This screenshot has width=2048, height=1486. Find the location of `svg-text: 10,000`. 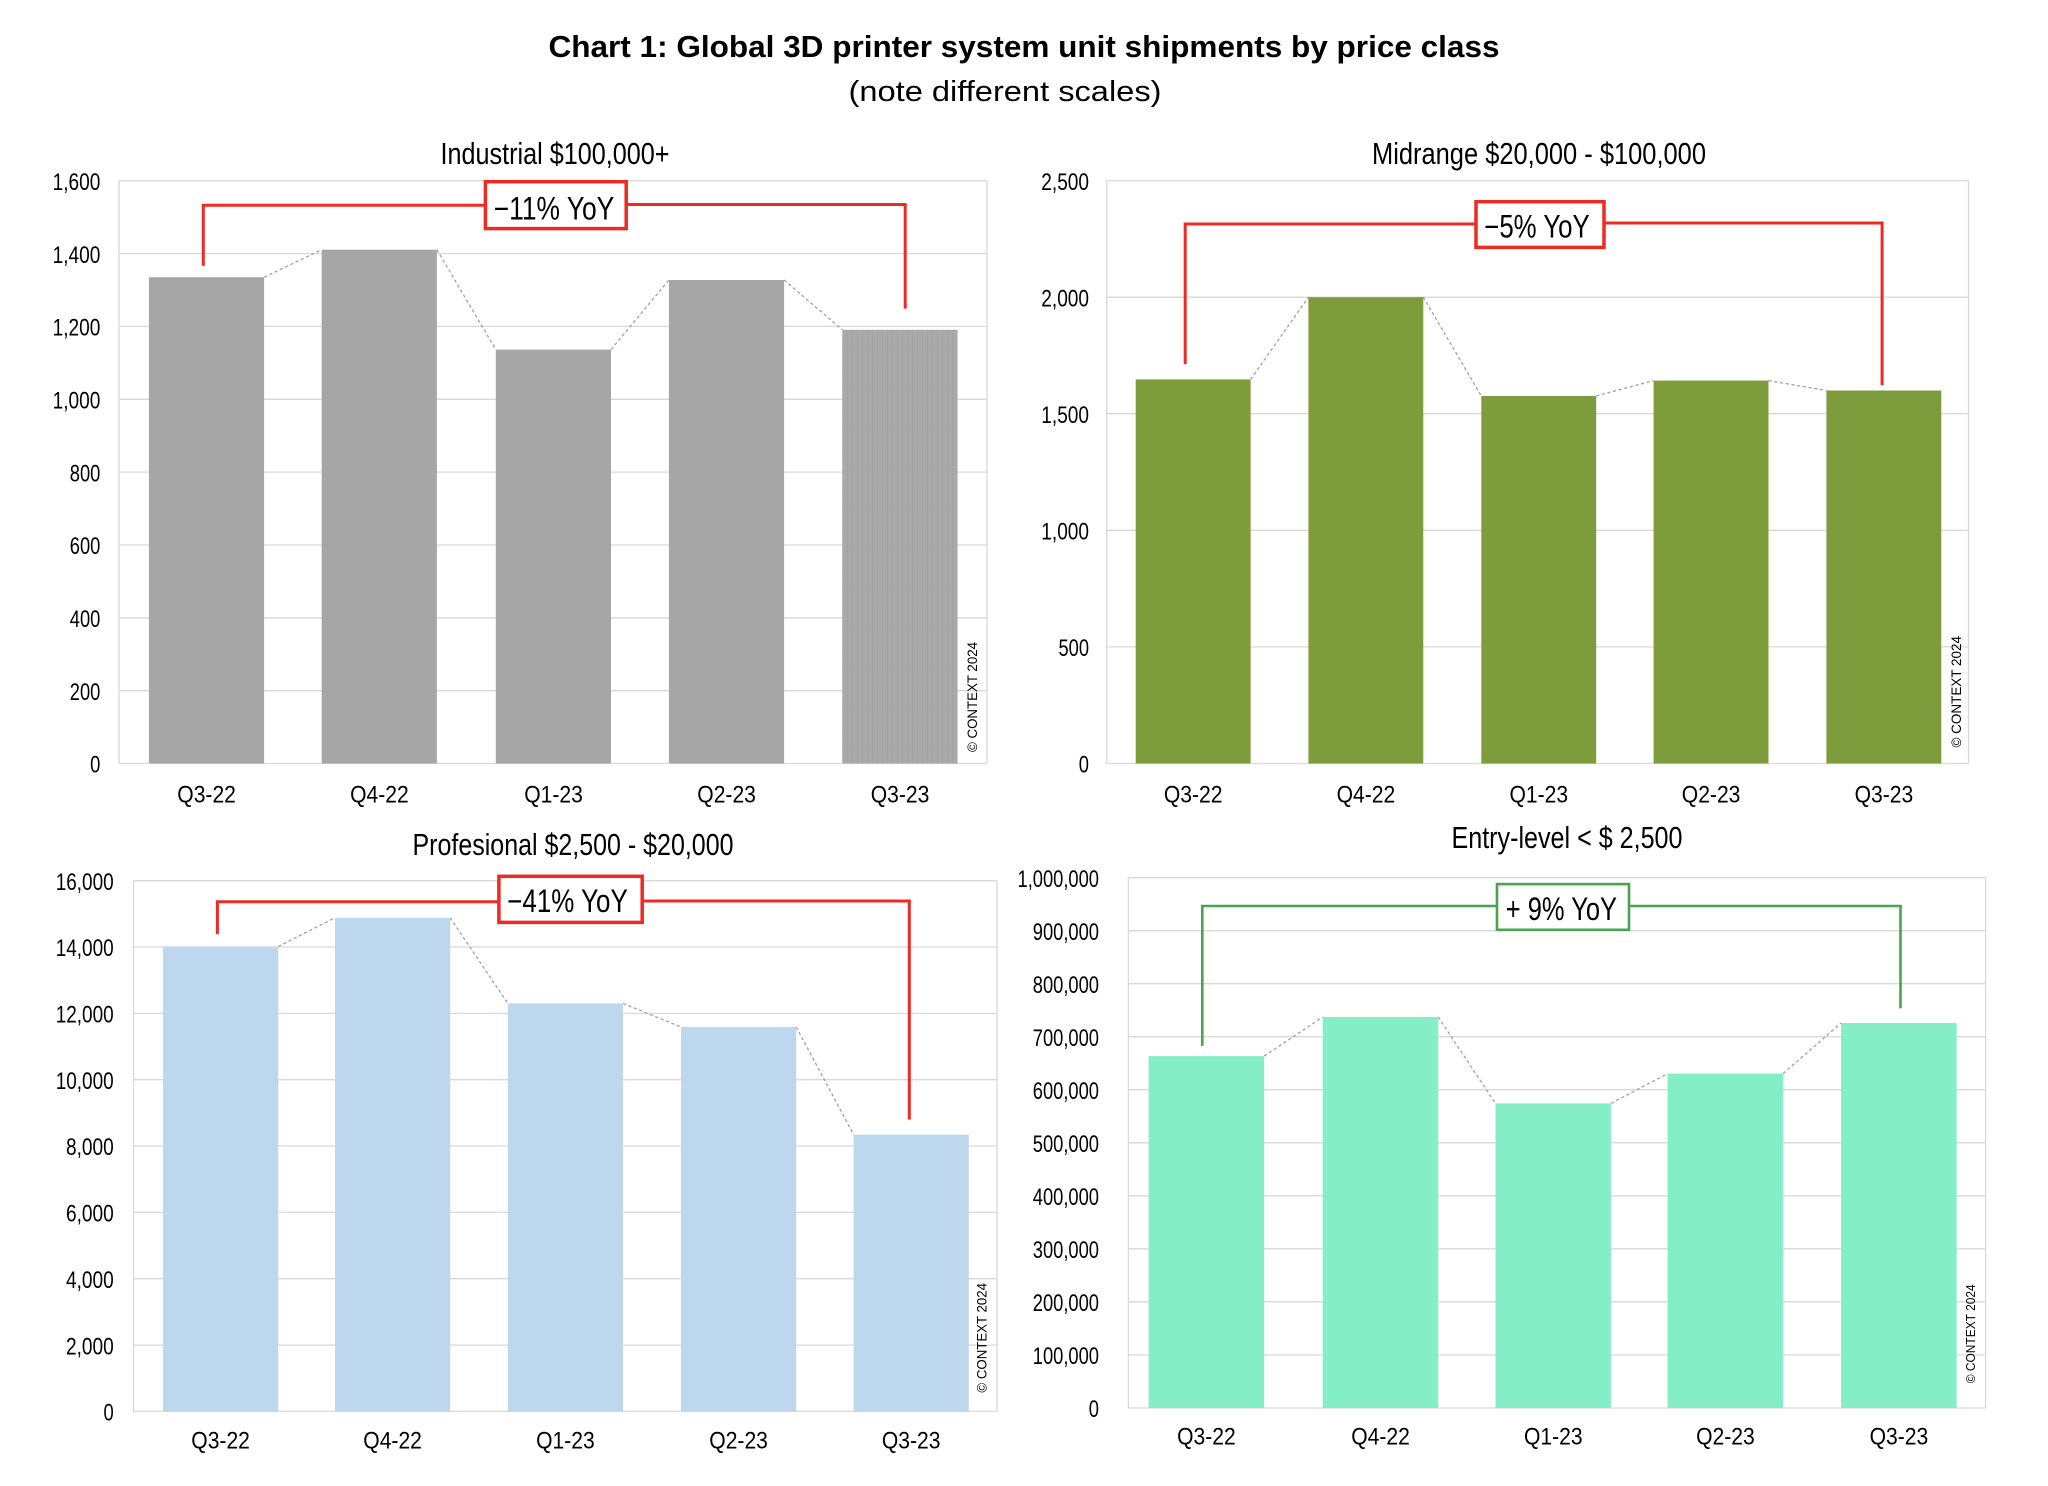

svg-text: 10,000 is located at coordinates (85, 1081).